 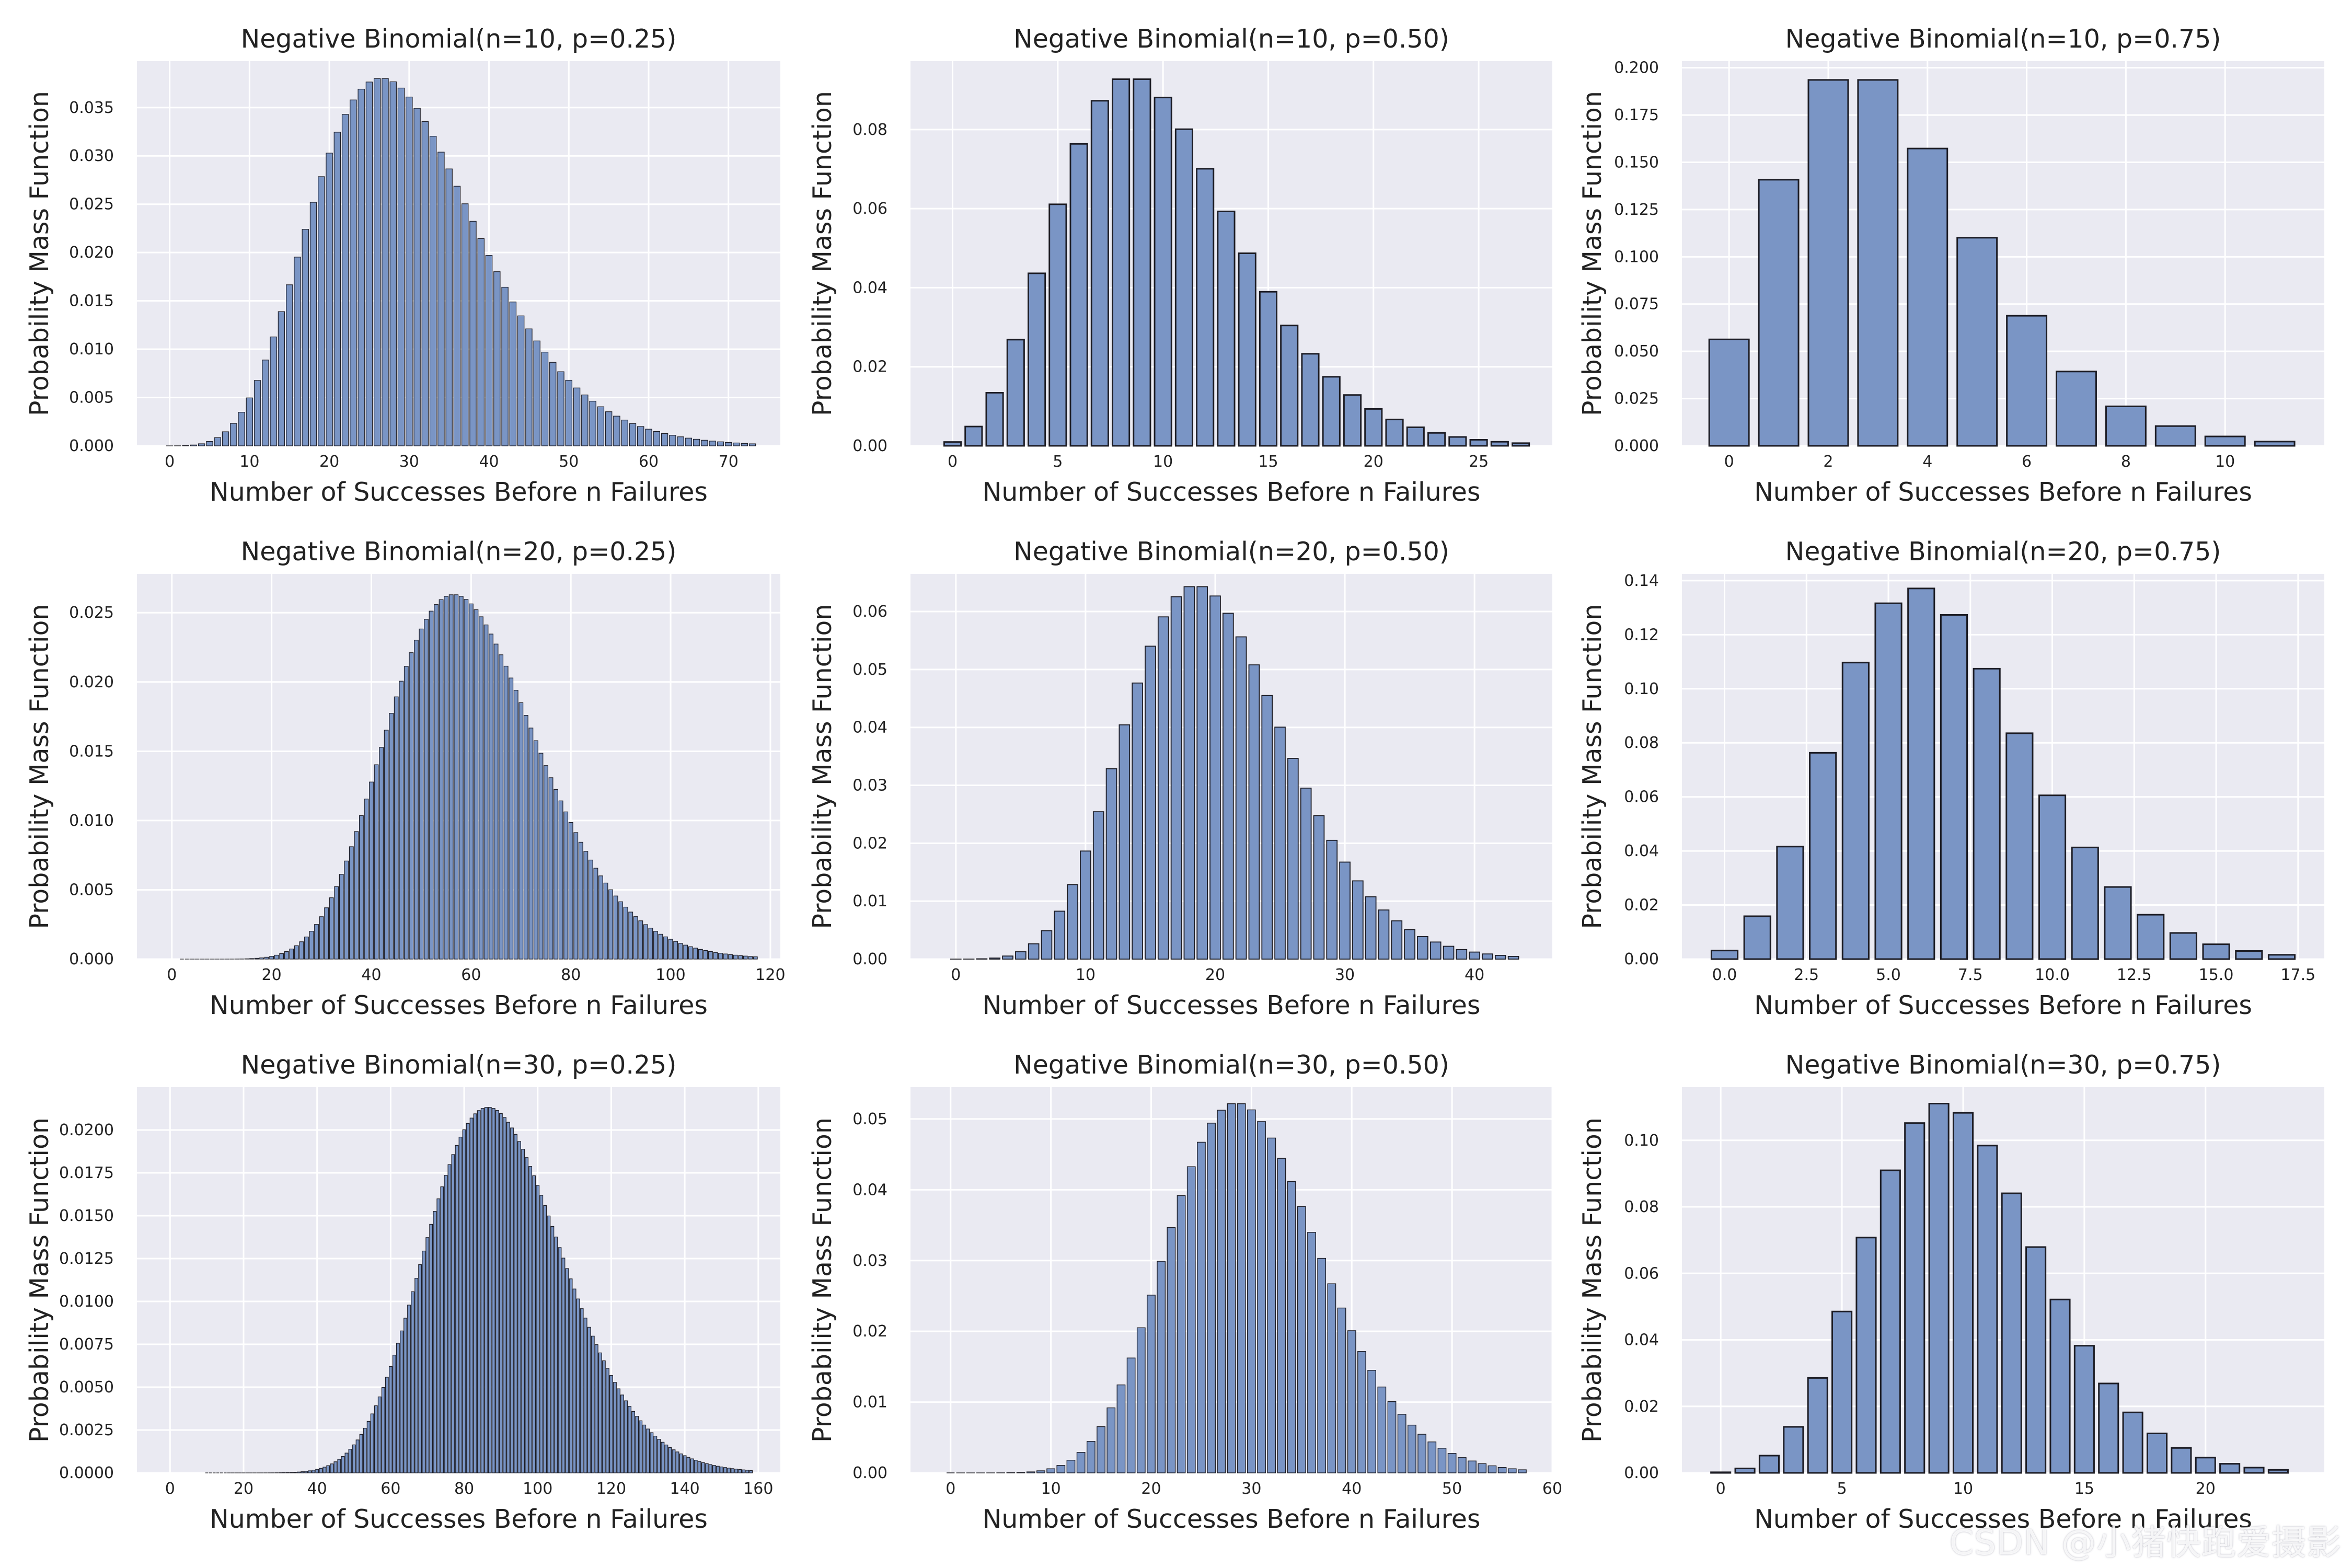 What do you see at coordinates (272, 975) in the screenshot?
I see `x-tick-label: 20` at bounding box center [272, 975].